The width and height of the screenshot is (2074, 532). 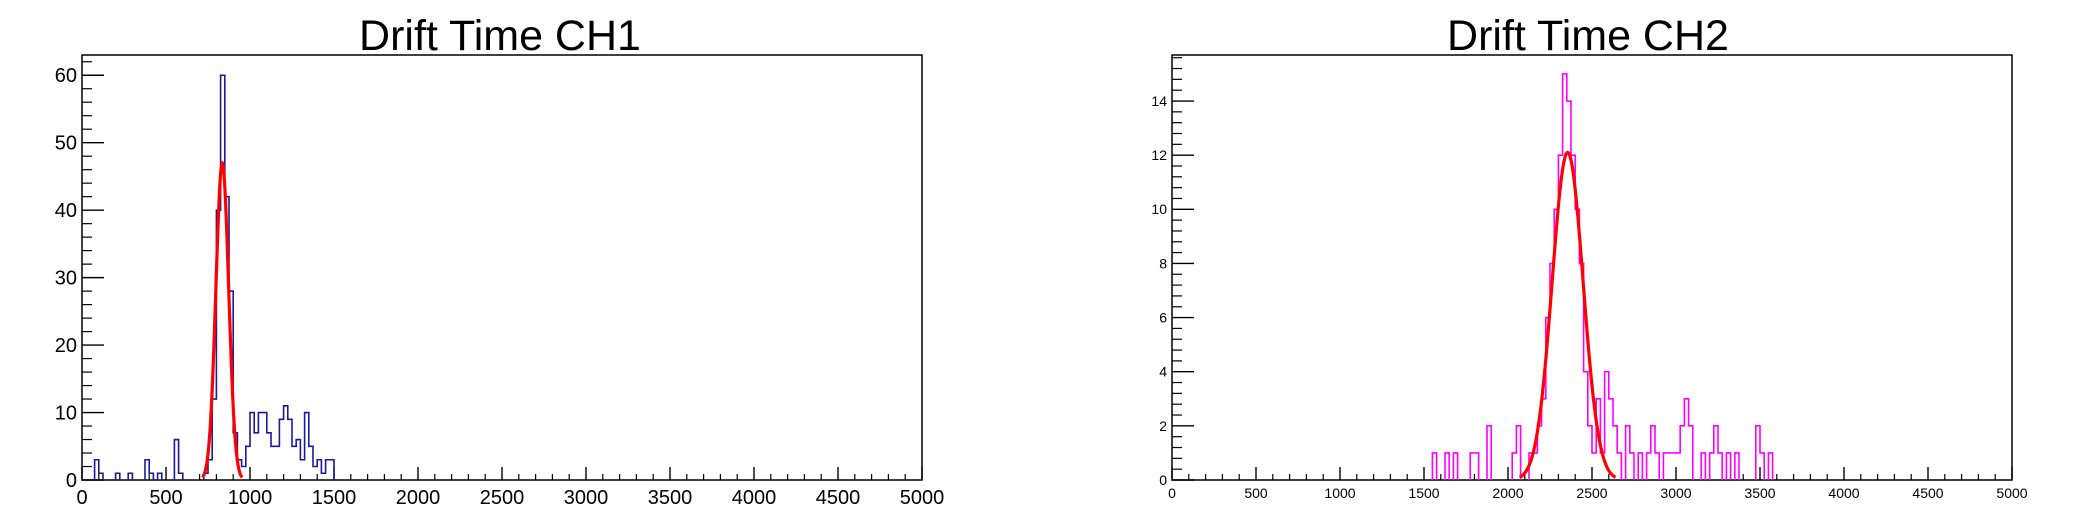 I want to click on x-tick-label-ch1: 0, so click(x=81, y=498).